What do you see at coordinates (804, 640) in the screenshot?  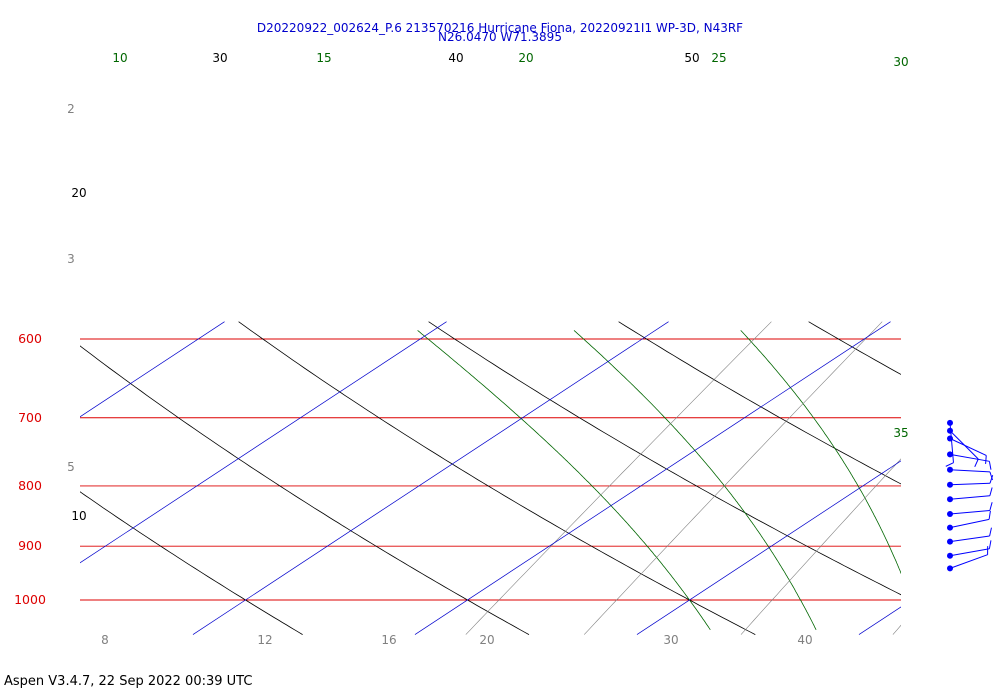 I see `mixing-ratio-label: 40` at bounding box center [804, 640].